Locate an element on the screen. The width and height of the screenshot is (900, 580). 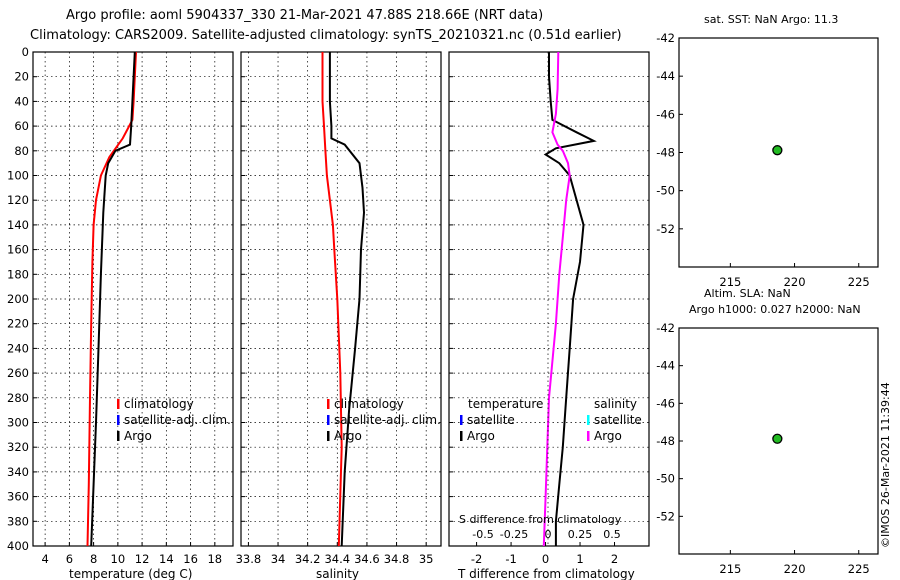
depth-tick-label: 360 is located at coordinates (18, 497).